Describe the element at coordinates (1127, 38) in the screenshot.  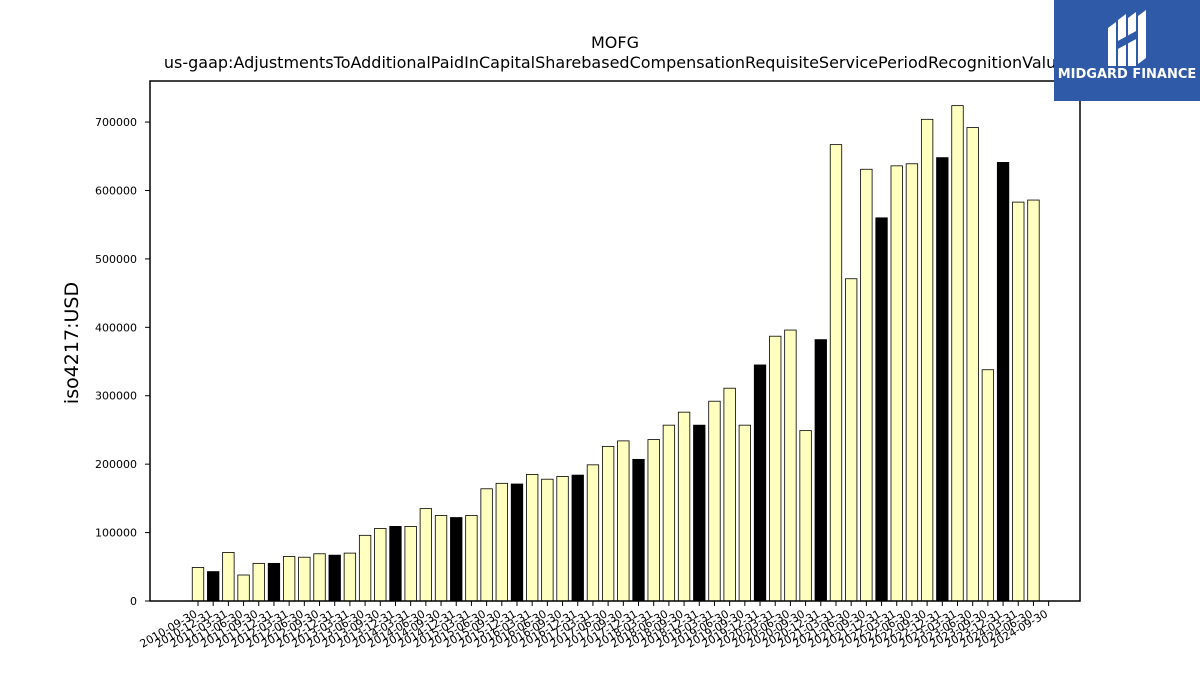
I see `midgard-logo-icon` at that location.